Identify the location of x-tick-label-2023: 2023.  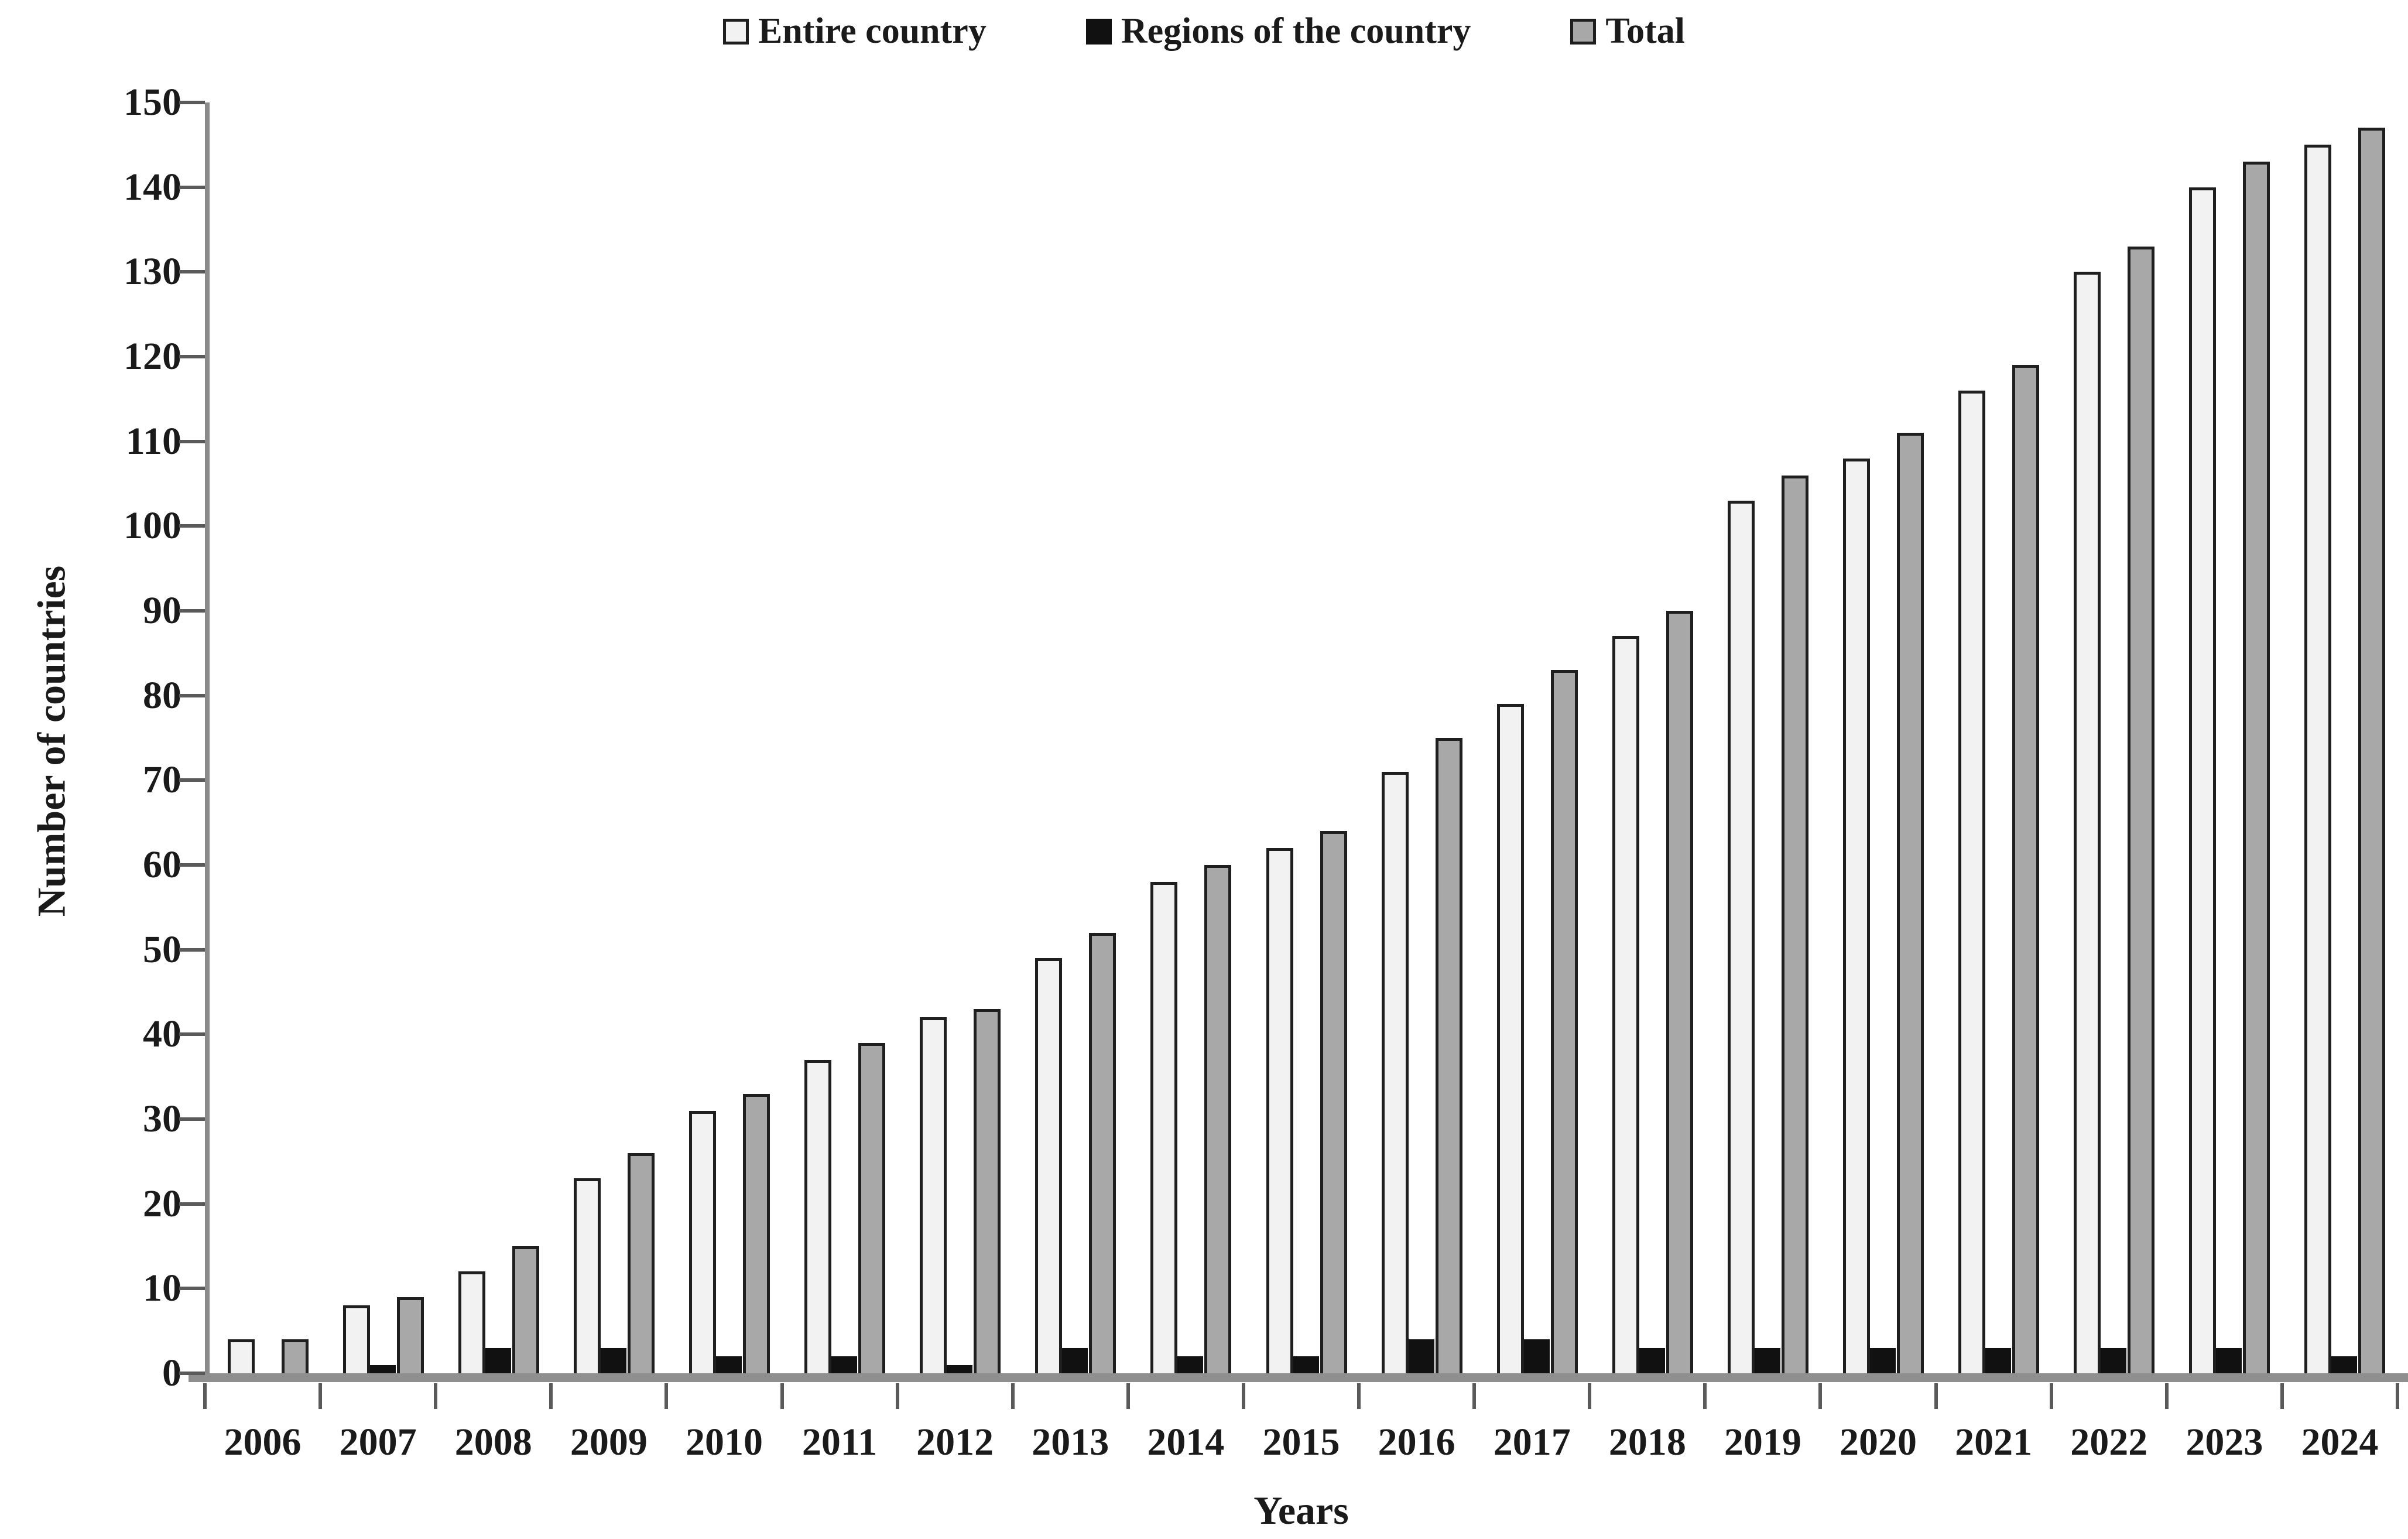
(2224, 1442).